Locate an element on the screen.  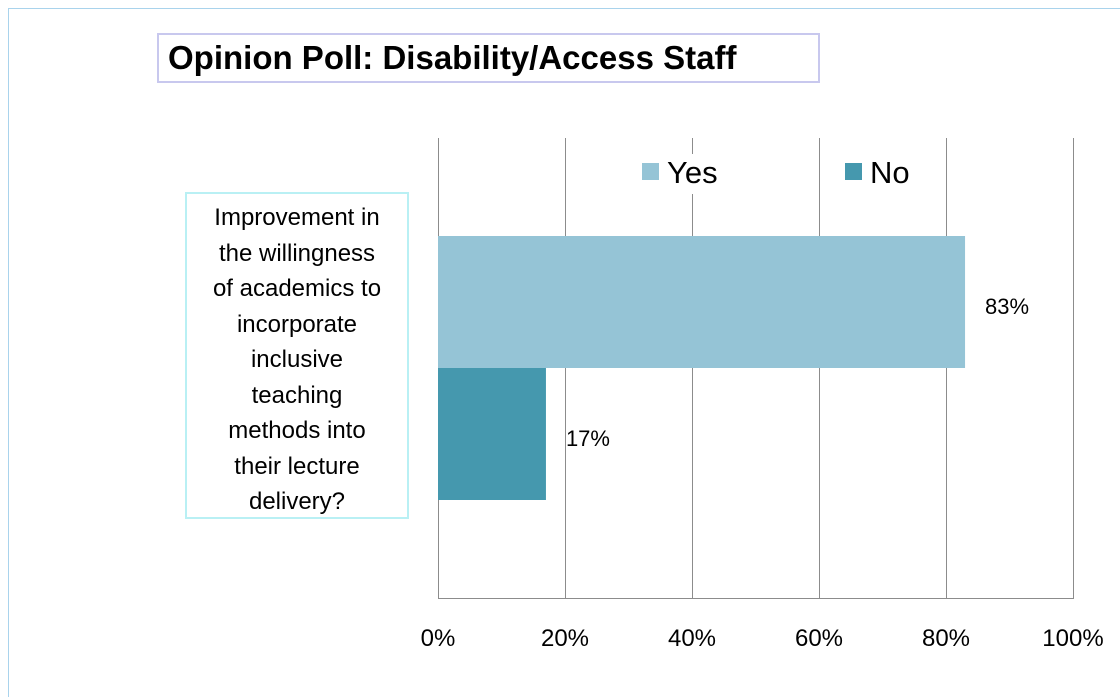
data-label: 17% is located at coordinates (588, 438).